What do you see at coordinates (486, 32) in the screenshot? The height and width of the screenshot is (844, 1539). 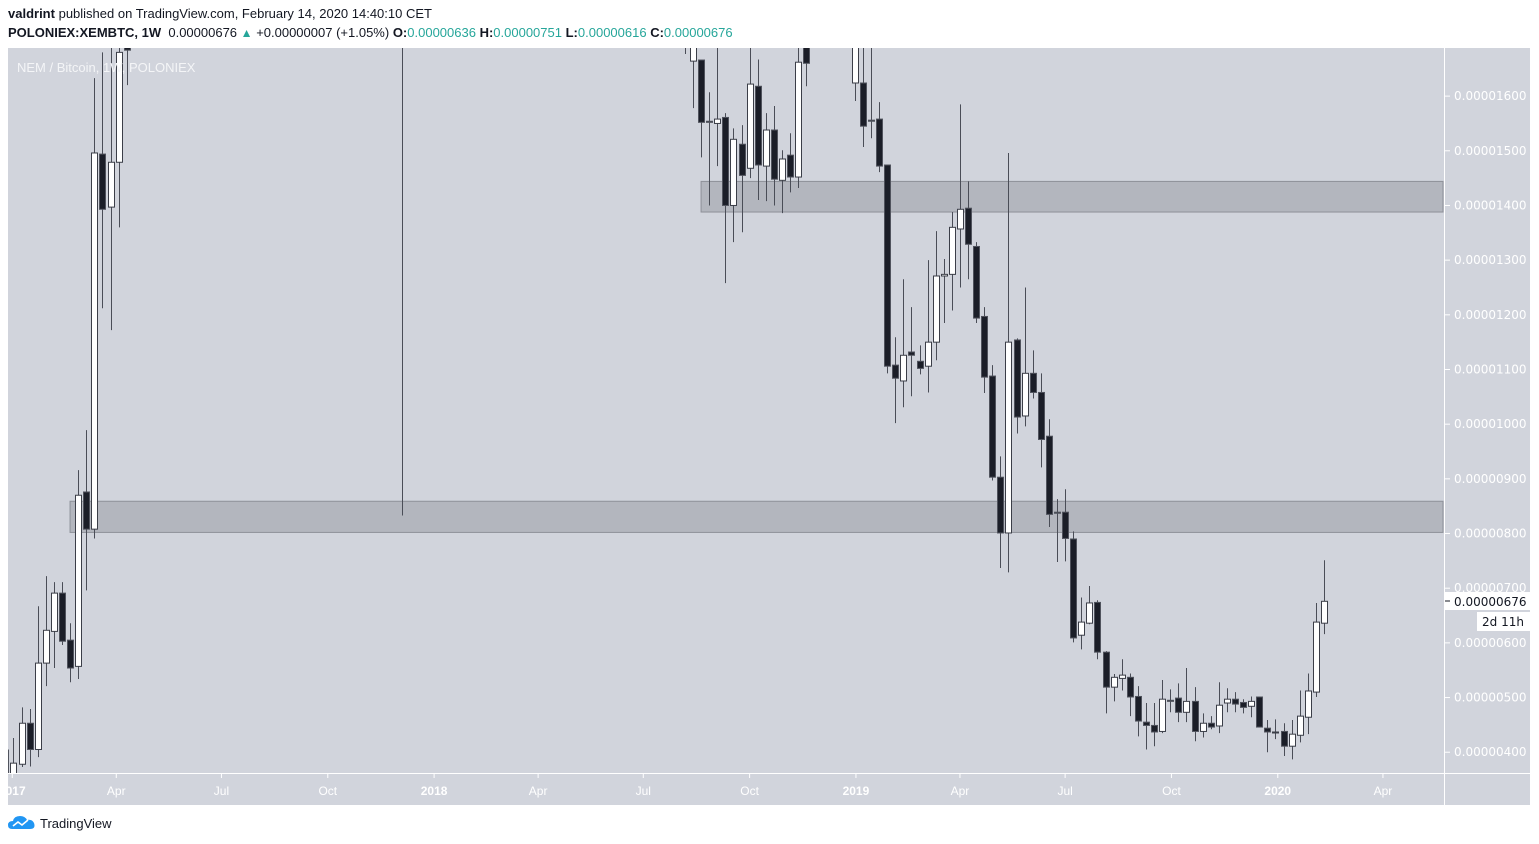 I see `high-label: H:` at bounding box center [486, 32].